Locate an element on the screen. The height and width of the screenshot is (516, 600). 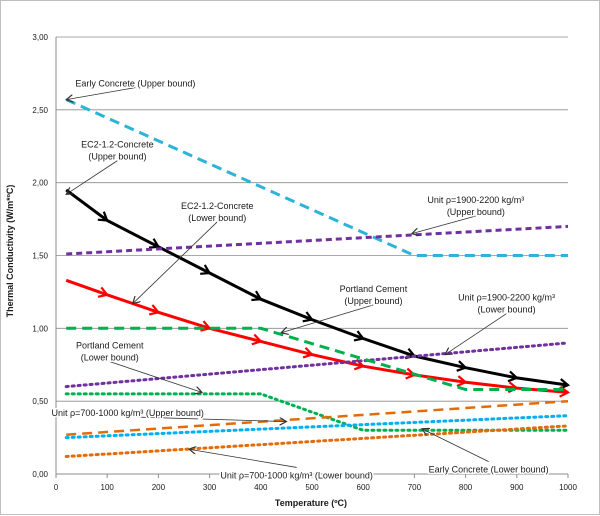
annotation-halo: Early Concrete (Upper bound) is located at coordinates (135, 84).